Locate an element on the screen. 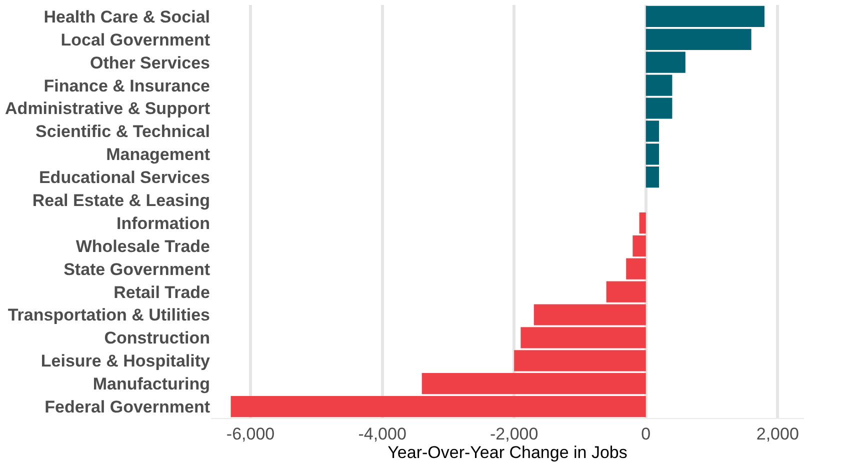  x-tick-label: -6,000 is located at coordinates (250, 434).